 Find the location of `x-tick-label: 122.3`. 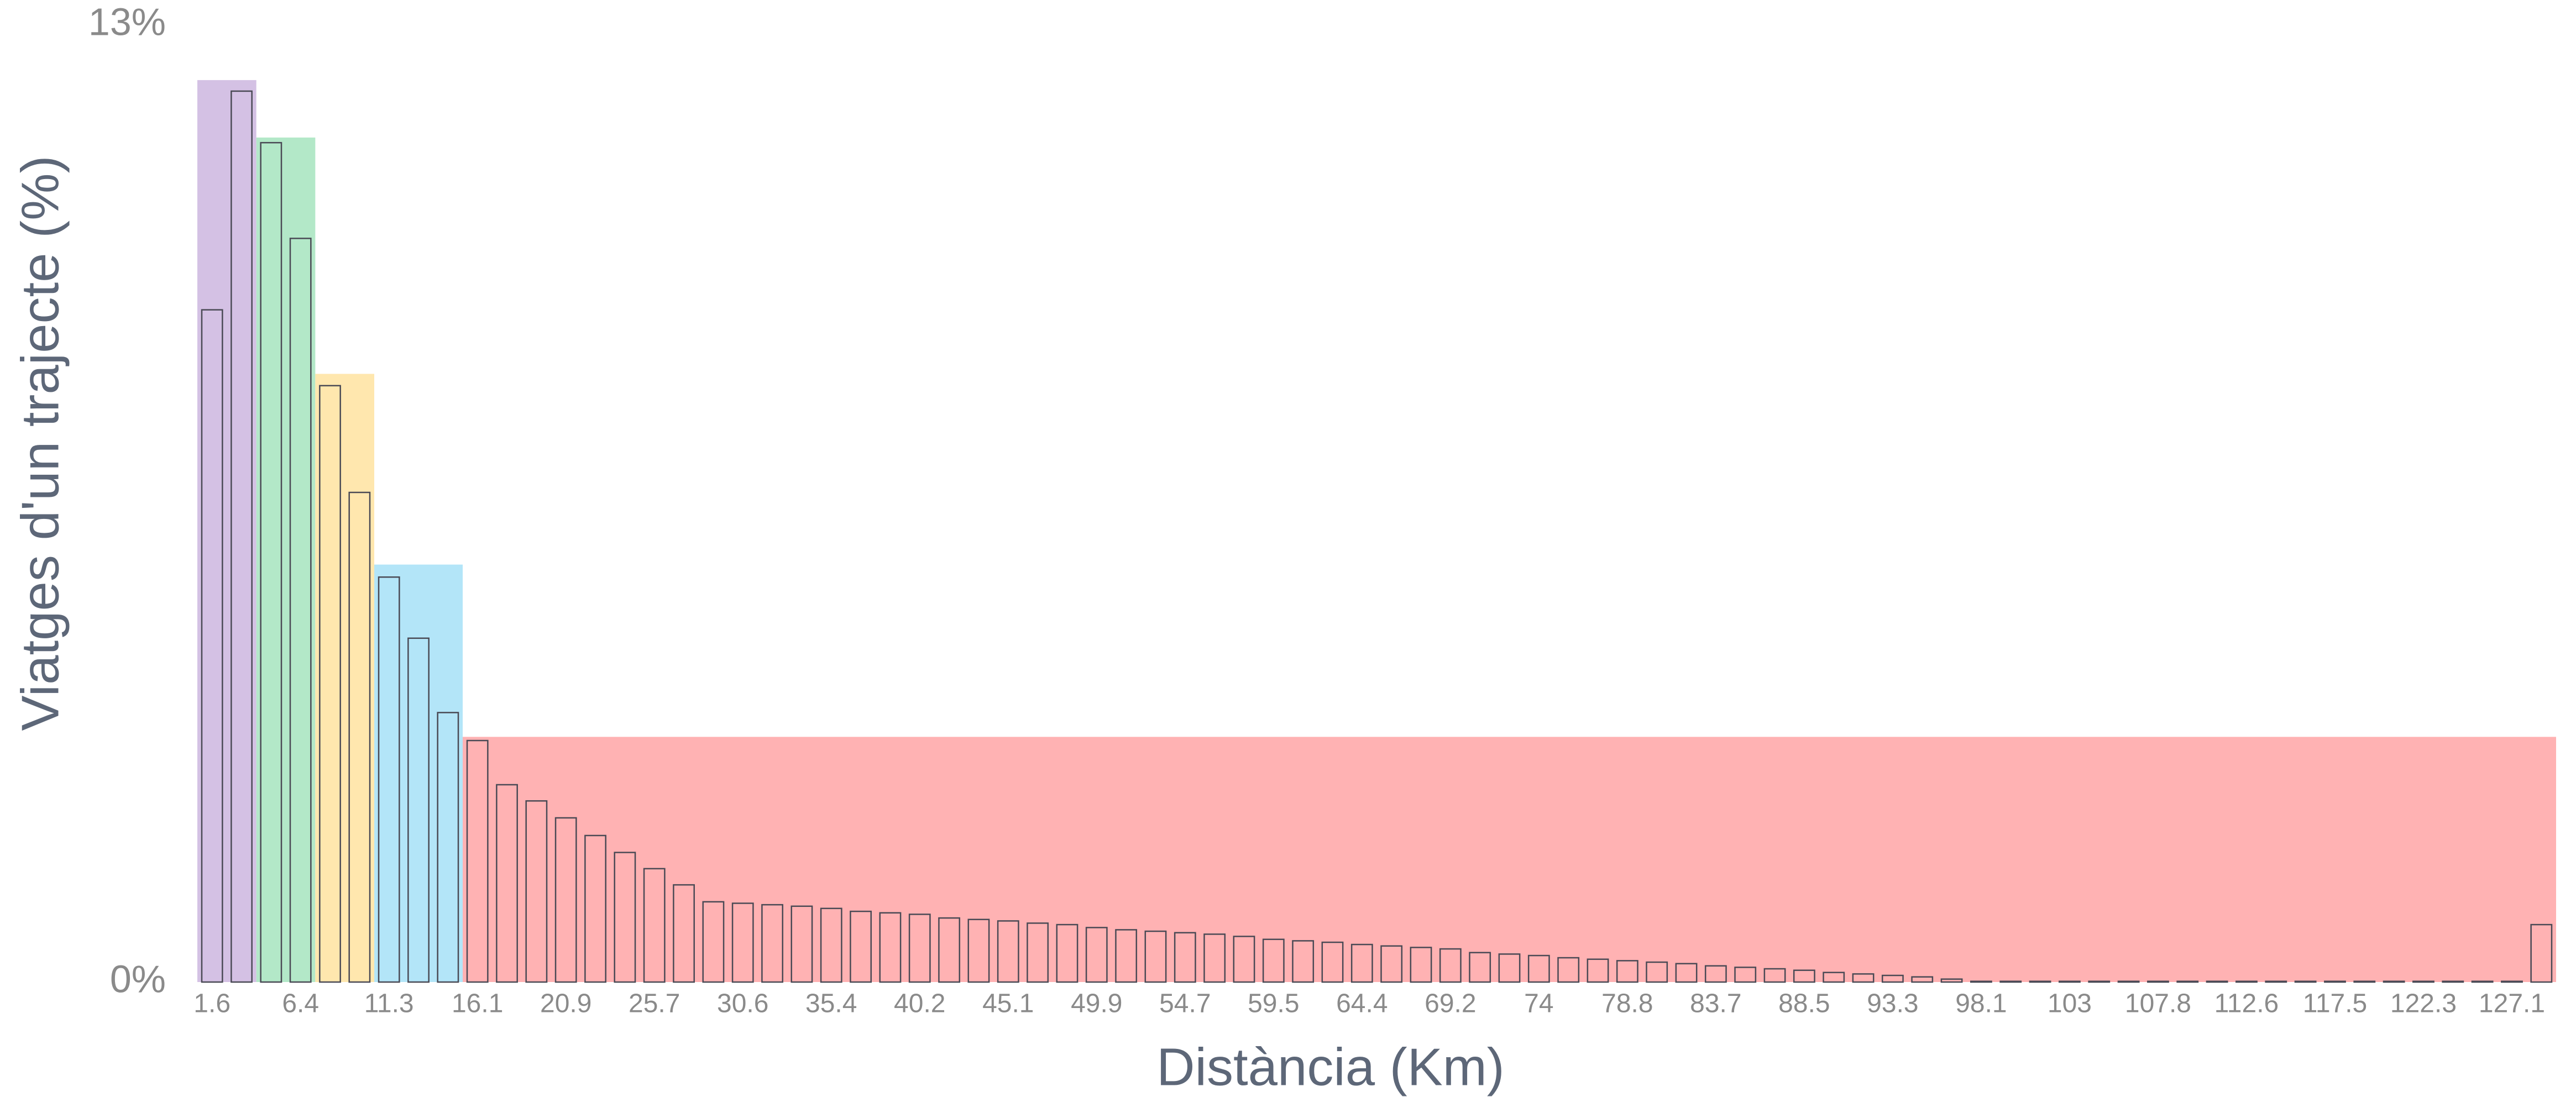

x-tick-label: 122.3 is located at coordinates (2423, 1004).